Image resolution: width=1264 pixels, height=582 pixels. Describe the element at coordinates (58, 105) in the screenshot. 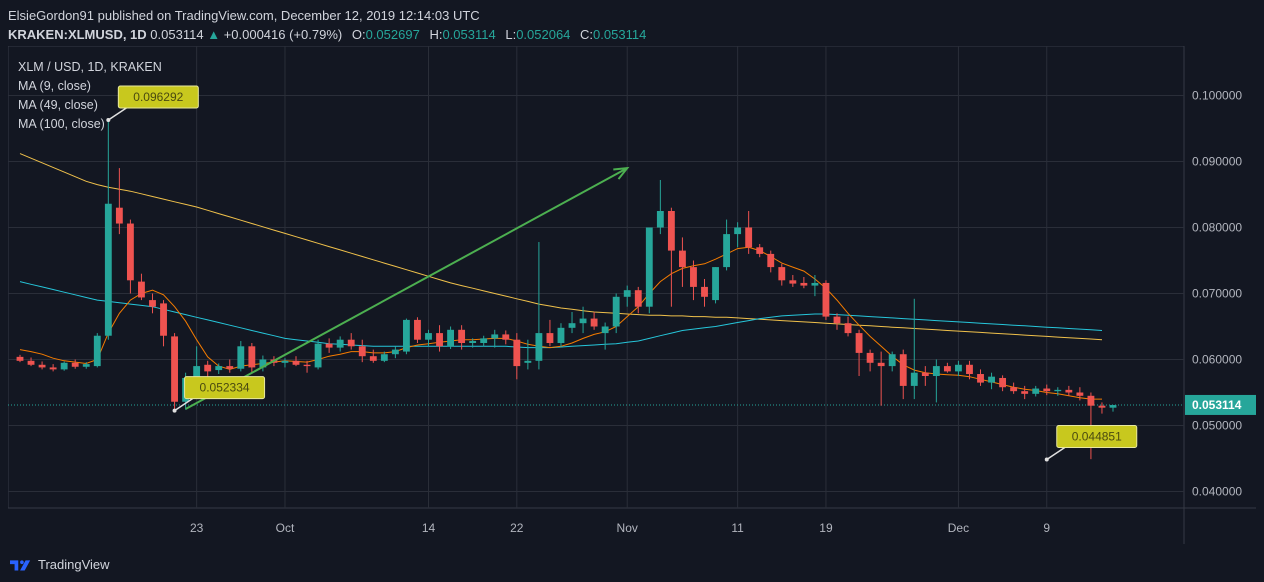

I see `legend-ma49: MA (49, close)` at that location.